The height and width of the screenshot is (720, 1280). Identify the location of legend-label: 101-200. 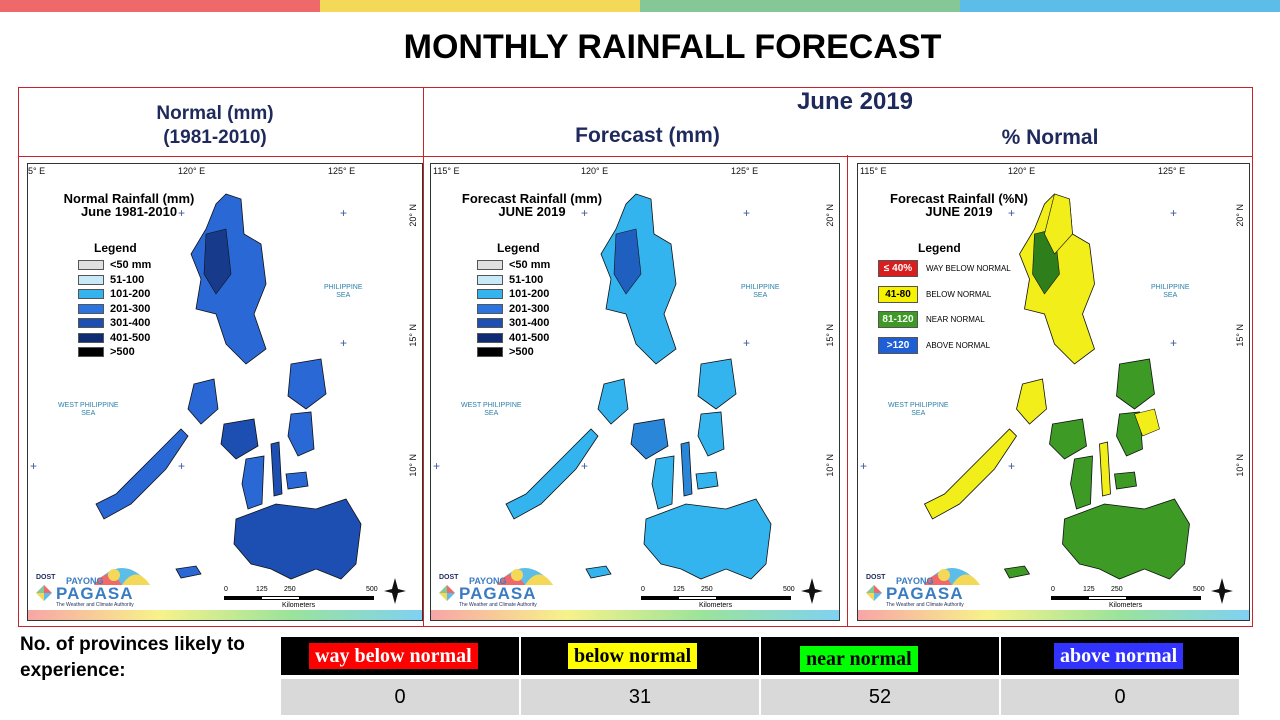
(529, 294).